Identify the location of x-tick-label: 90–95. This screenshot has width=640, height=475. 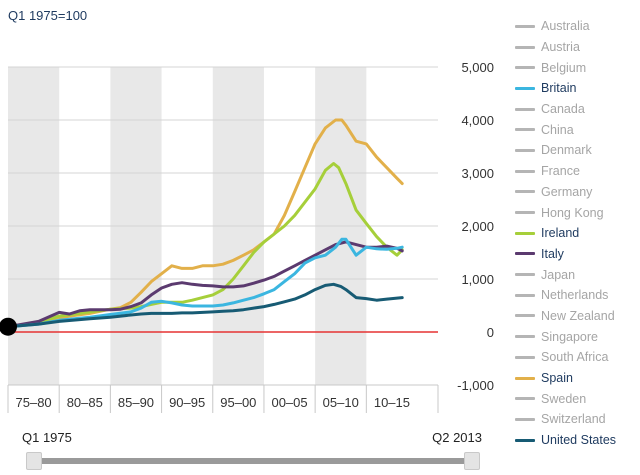
(187, 402).